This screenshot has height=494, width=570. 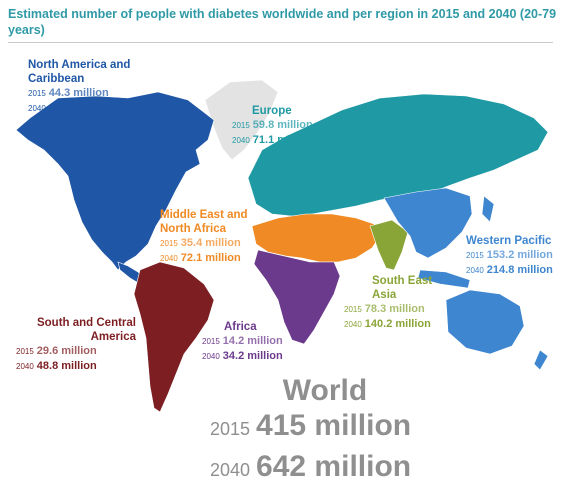 I want to click on region-shape-middle-east, so click(x=316, y=238).